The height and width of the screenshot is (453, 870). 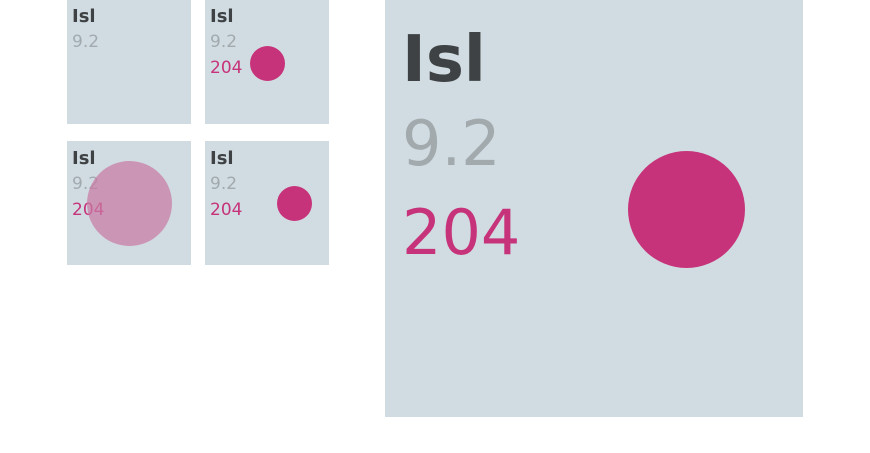 What do you see at coordinates (451, 143) in the screenshot?
I see `detail-rating: 9.2` at bounding box center [451, 143].